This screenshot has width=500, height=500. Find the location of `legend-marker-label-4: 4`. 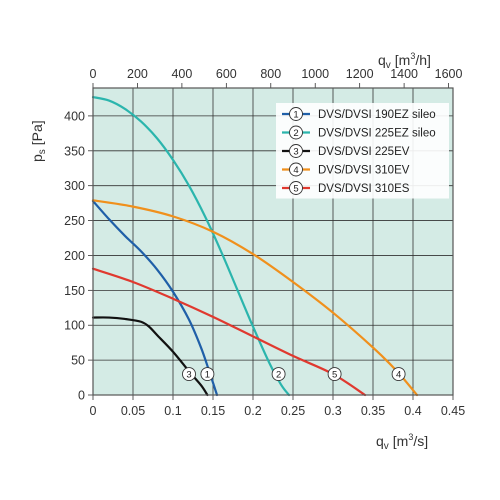

legend-marker-label-4: 4 is located at coordinates (295, 170).